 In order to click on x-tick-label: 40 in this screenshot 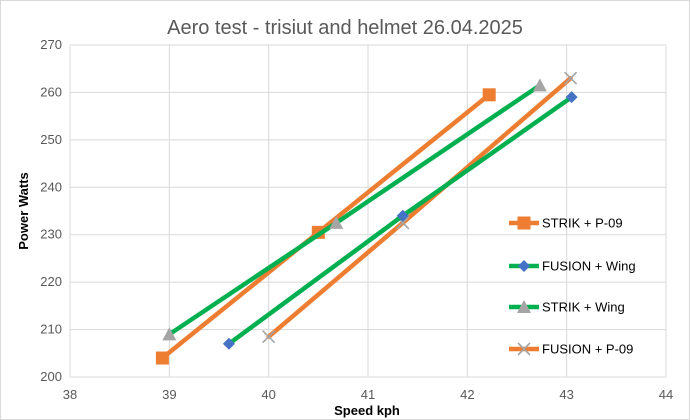, I will do `click(268, 394)`.